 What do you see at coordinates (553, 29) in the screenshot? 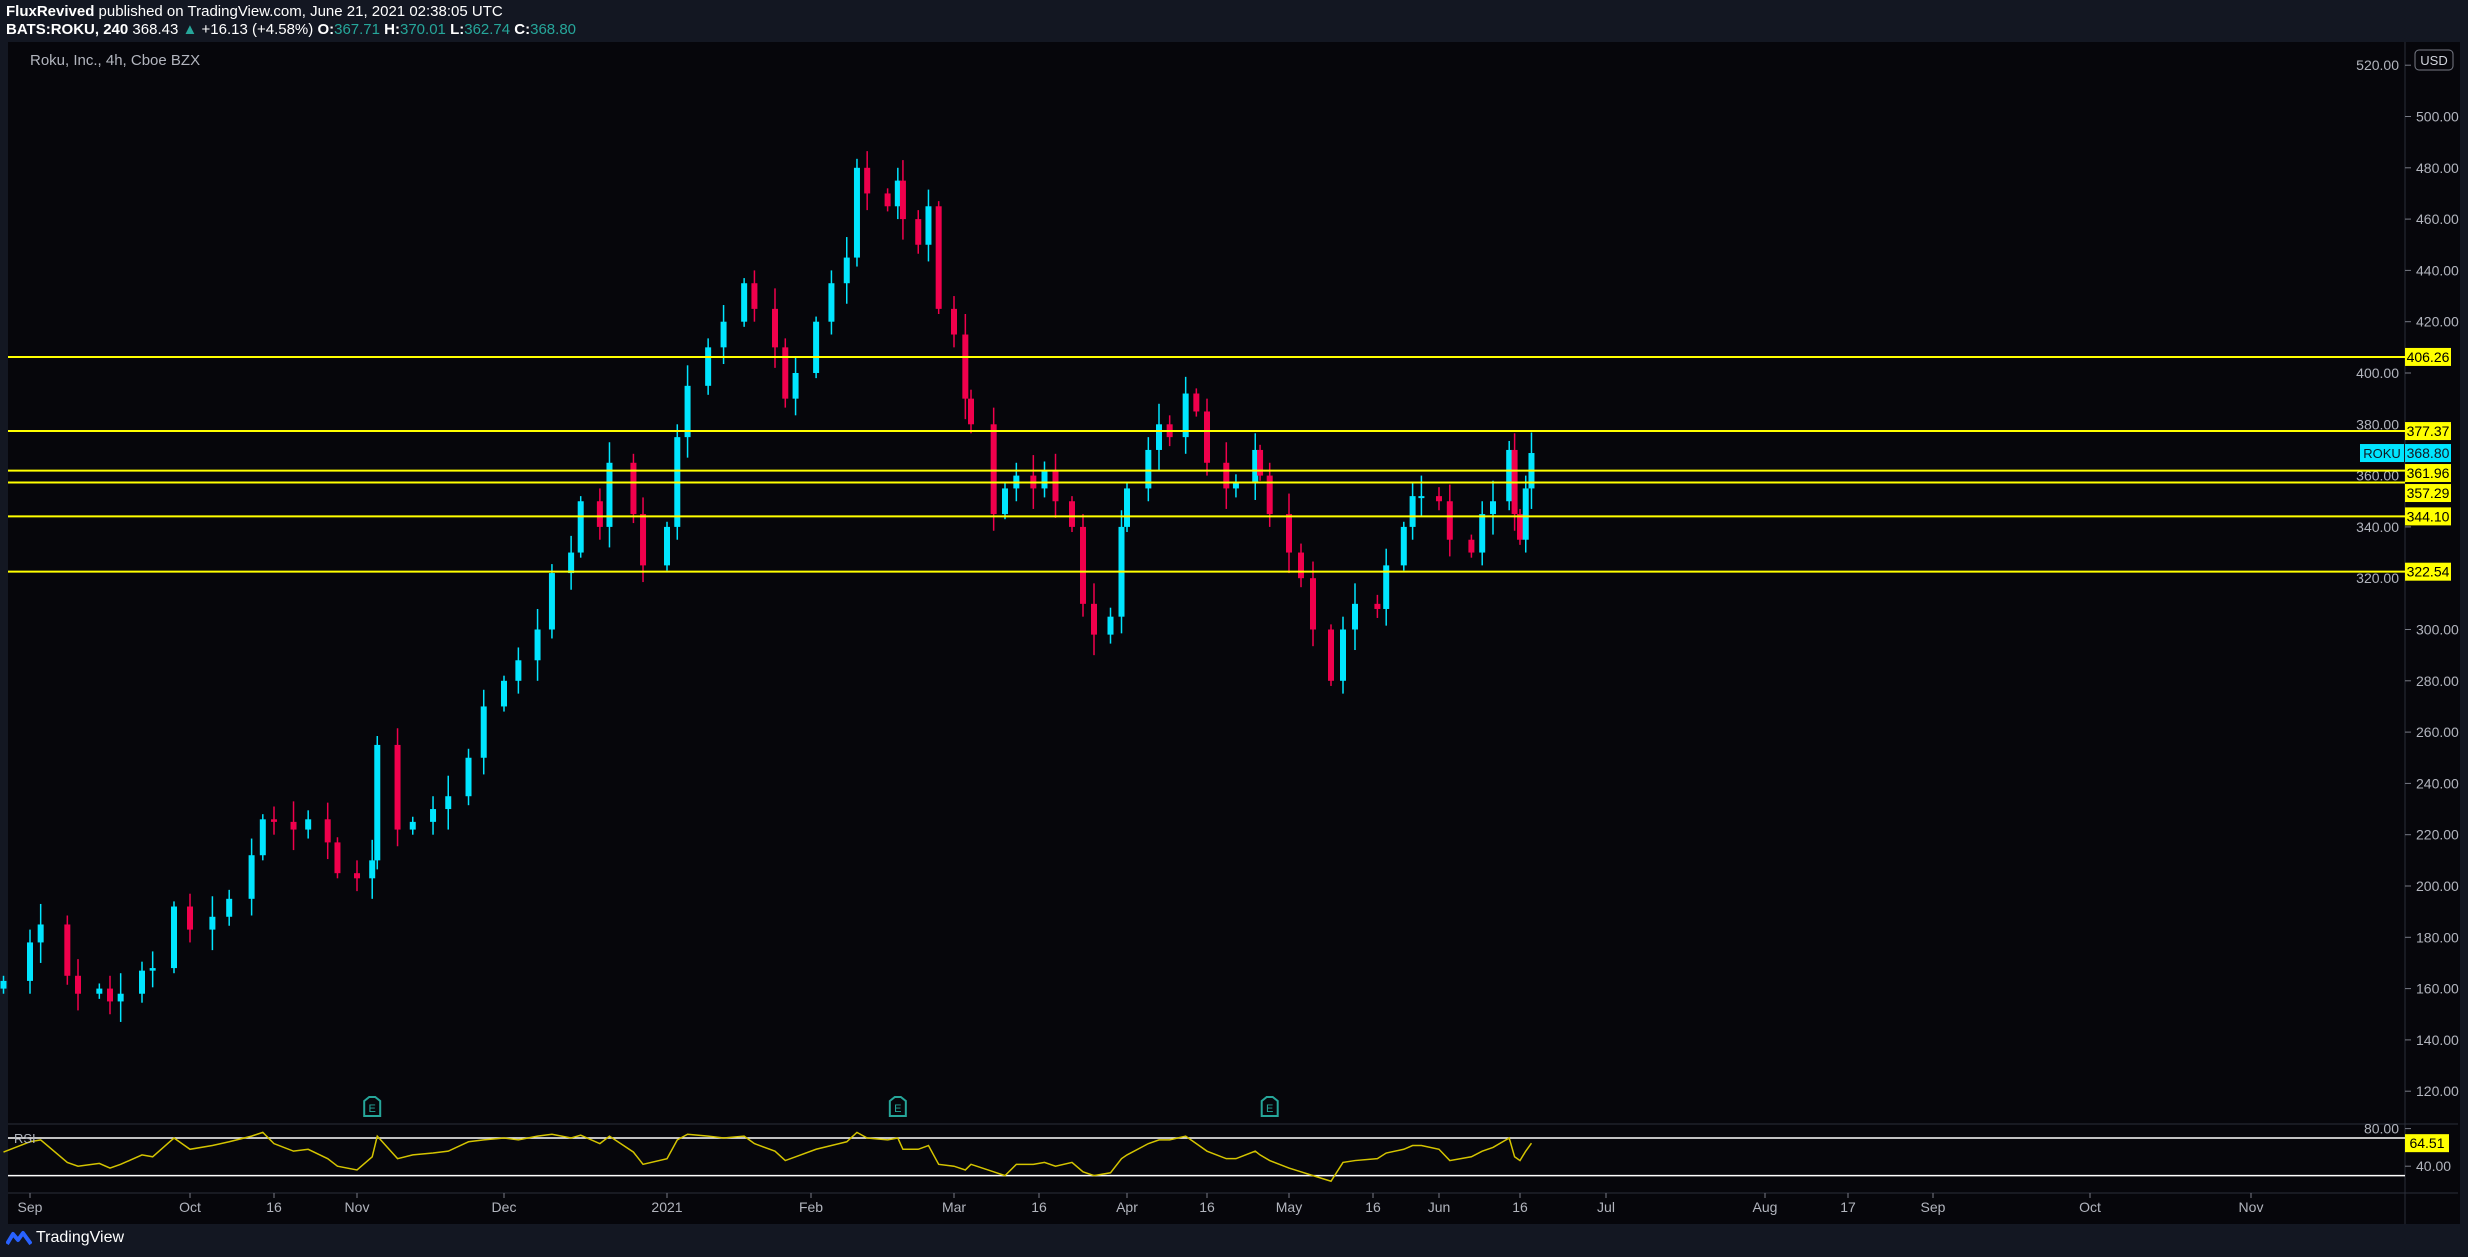
I see `close-value: 368.80` at bounding box center [553, 29].